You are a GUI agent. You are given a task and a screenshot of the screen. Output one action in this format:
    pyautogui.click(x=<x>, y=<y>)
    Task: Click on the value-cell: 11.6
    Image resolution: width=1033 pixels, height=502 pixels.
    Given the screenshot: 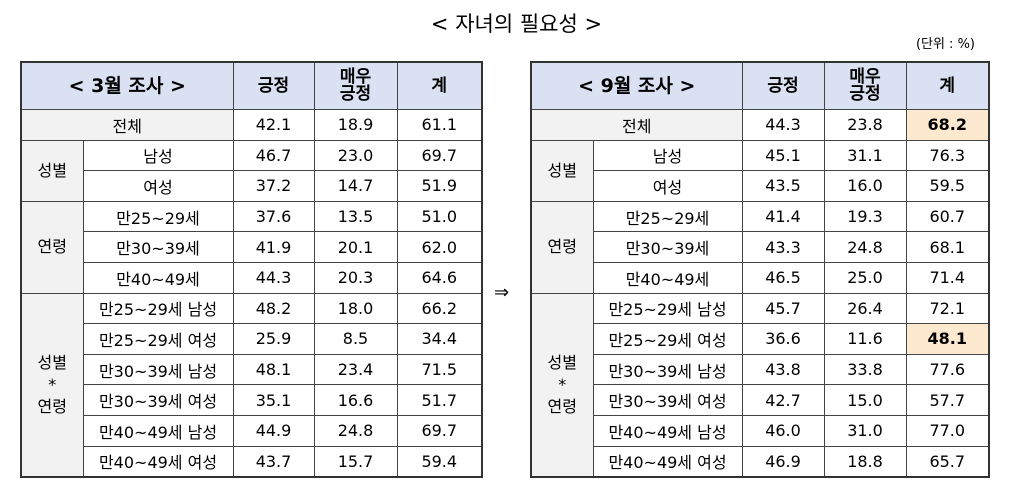 What is the action you would take?
    pyautogui.click(x=865, y=339)
    